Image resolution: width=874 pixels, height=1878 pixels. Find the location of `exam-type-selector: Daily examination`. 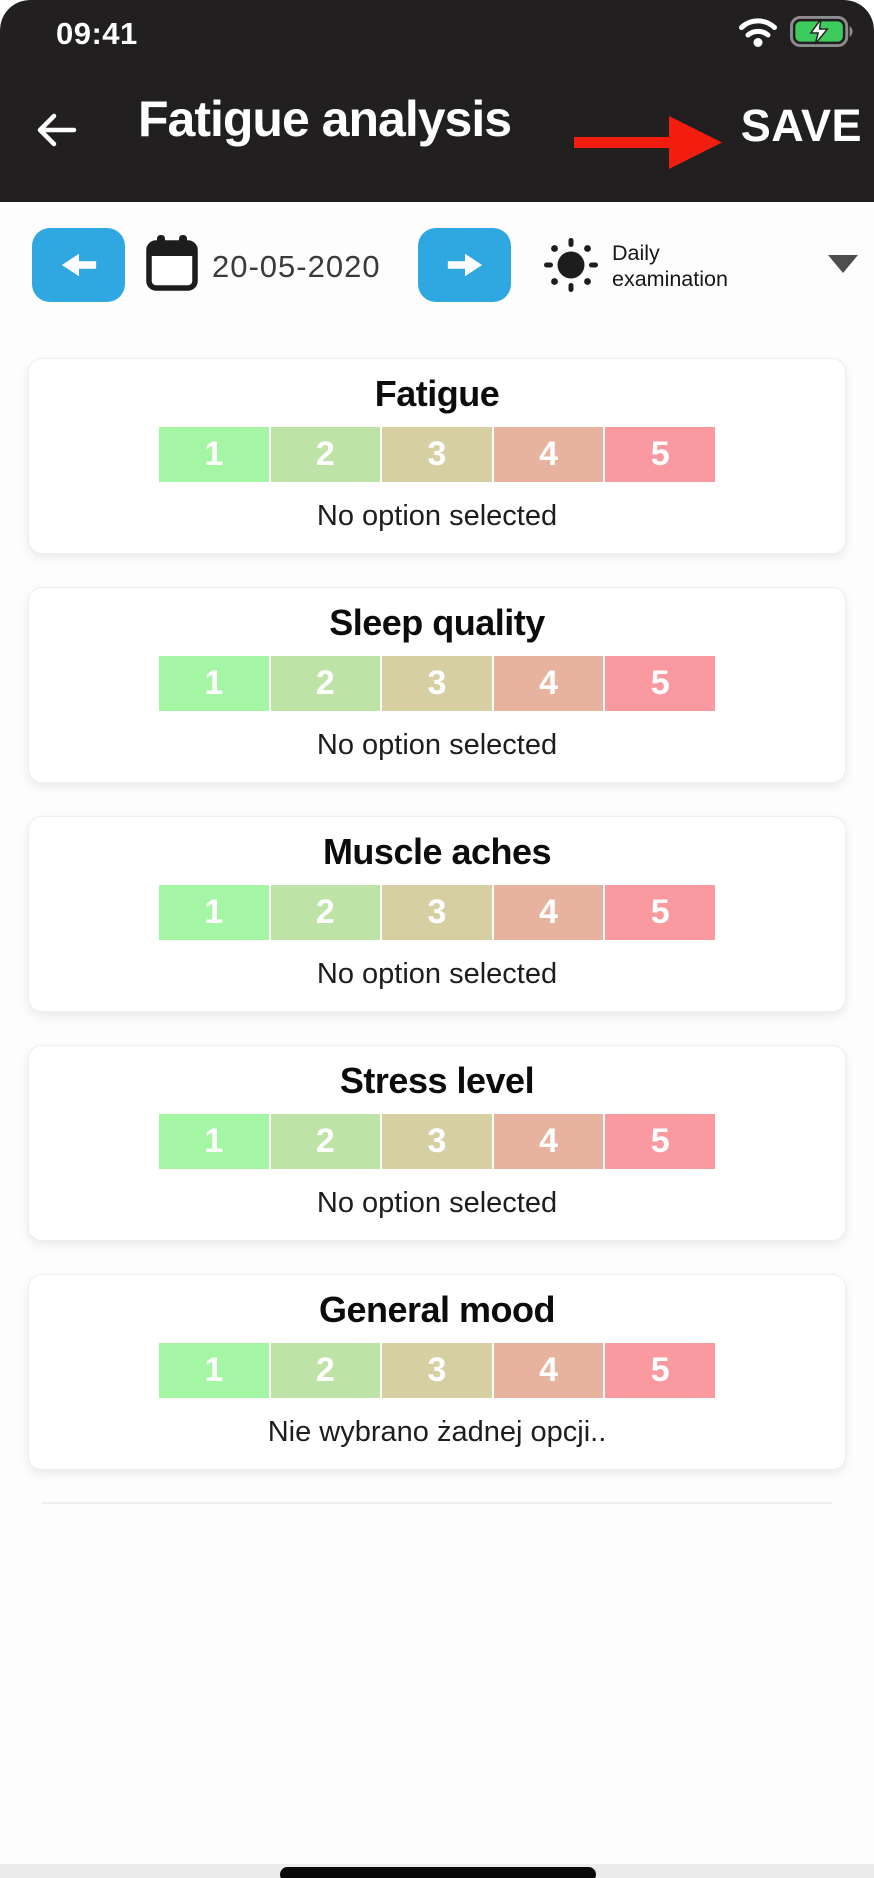

exam-type-selector: Daily examination is located at coordinates (670, 266).